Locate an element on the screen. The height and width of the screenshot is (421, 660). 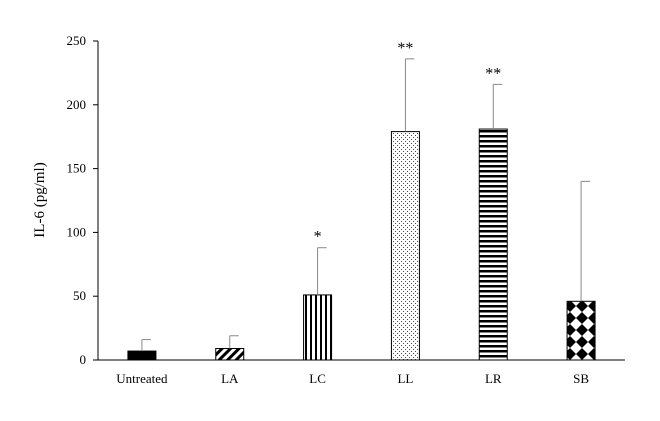
x-tick-label: SB is located at coordinates (581, 378).